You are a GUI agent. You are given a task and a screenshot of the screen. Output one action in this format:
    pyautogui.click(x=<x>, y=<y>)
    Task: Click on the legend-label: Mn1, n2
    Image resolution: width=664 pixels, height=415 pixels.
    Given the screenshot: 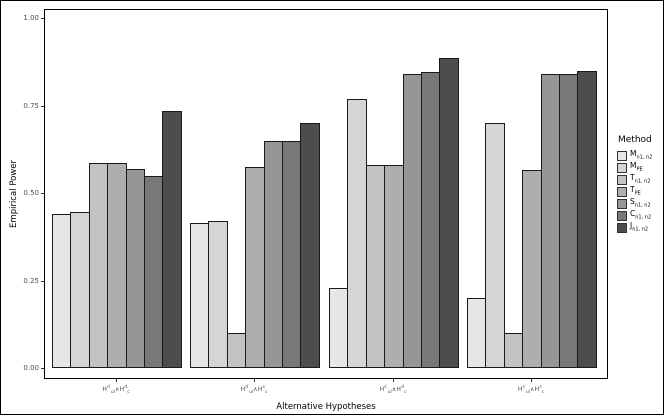 What is the action you would take?
    pyautogui.click(x=641, y=156)
    